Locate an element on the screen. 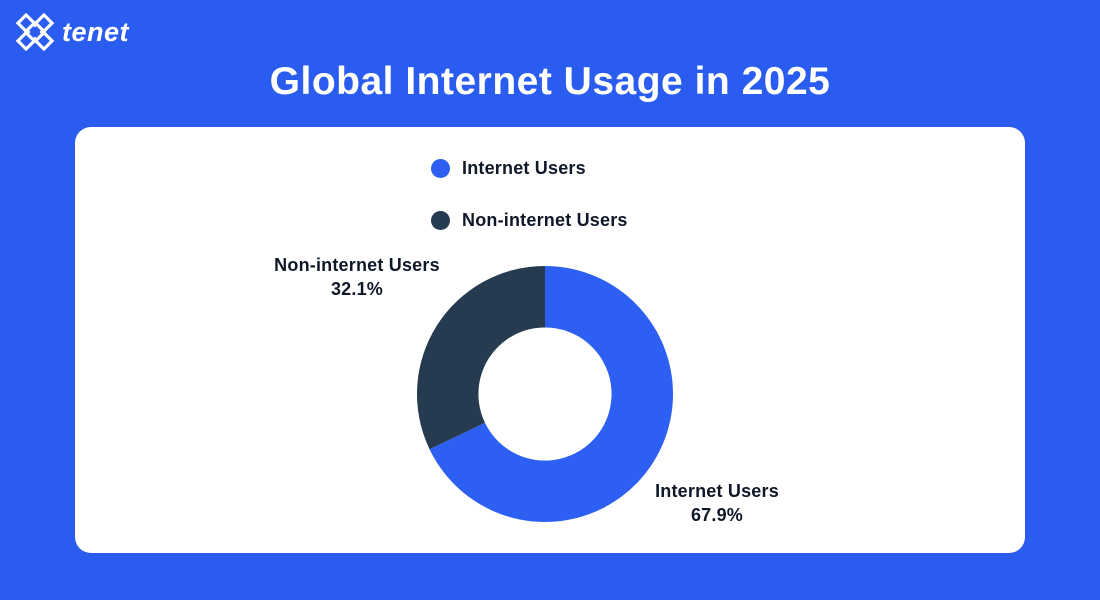 This screenshot has width=1100, height=600. donut-chart-svg is located at coordinates (545, 394).